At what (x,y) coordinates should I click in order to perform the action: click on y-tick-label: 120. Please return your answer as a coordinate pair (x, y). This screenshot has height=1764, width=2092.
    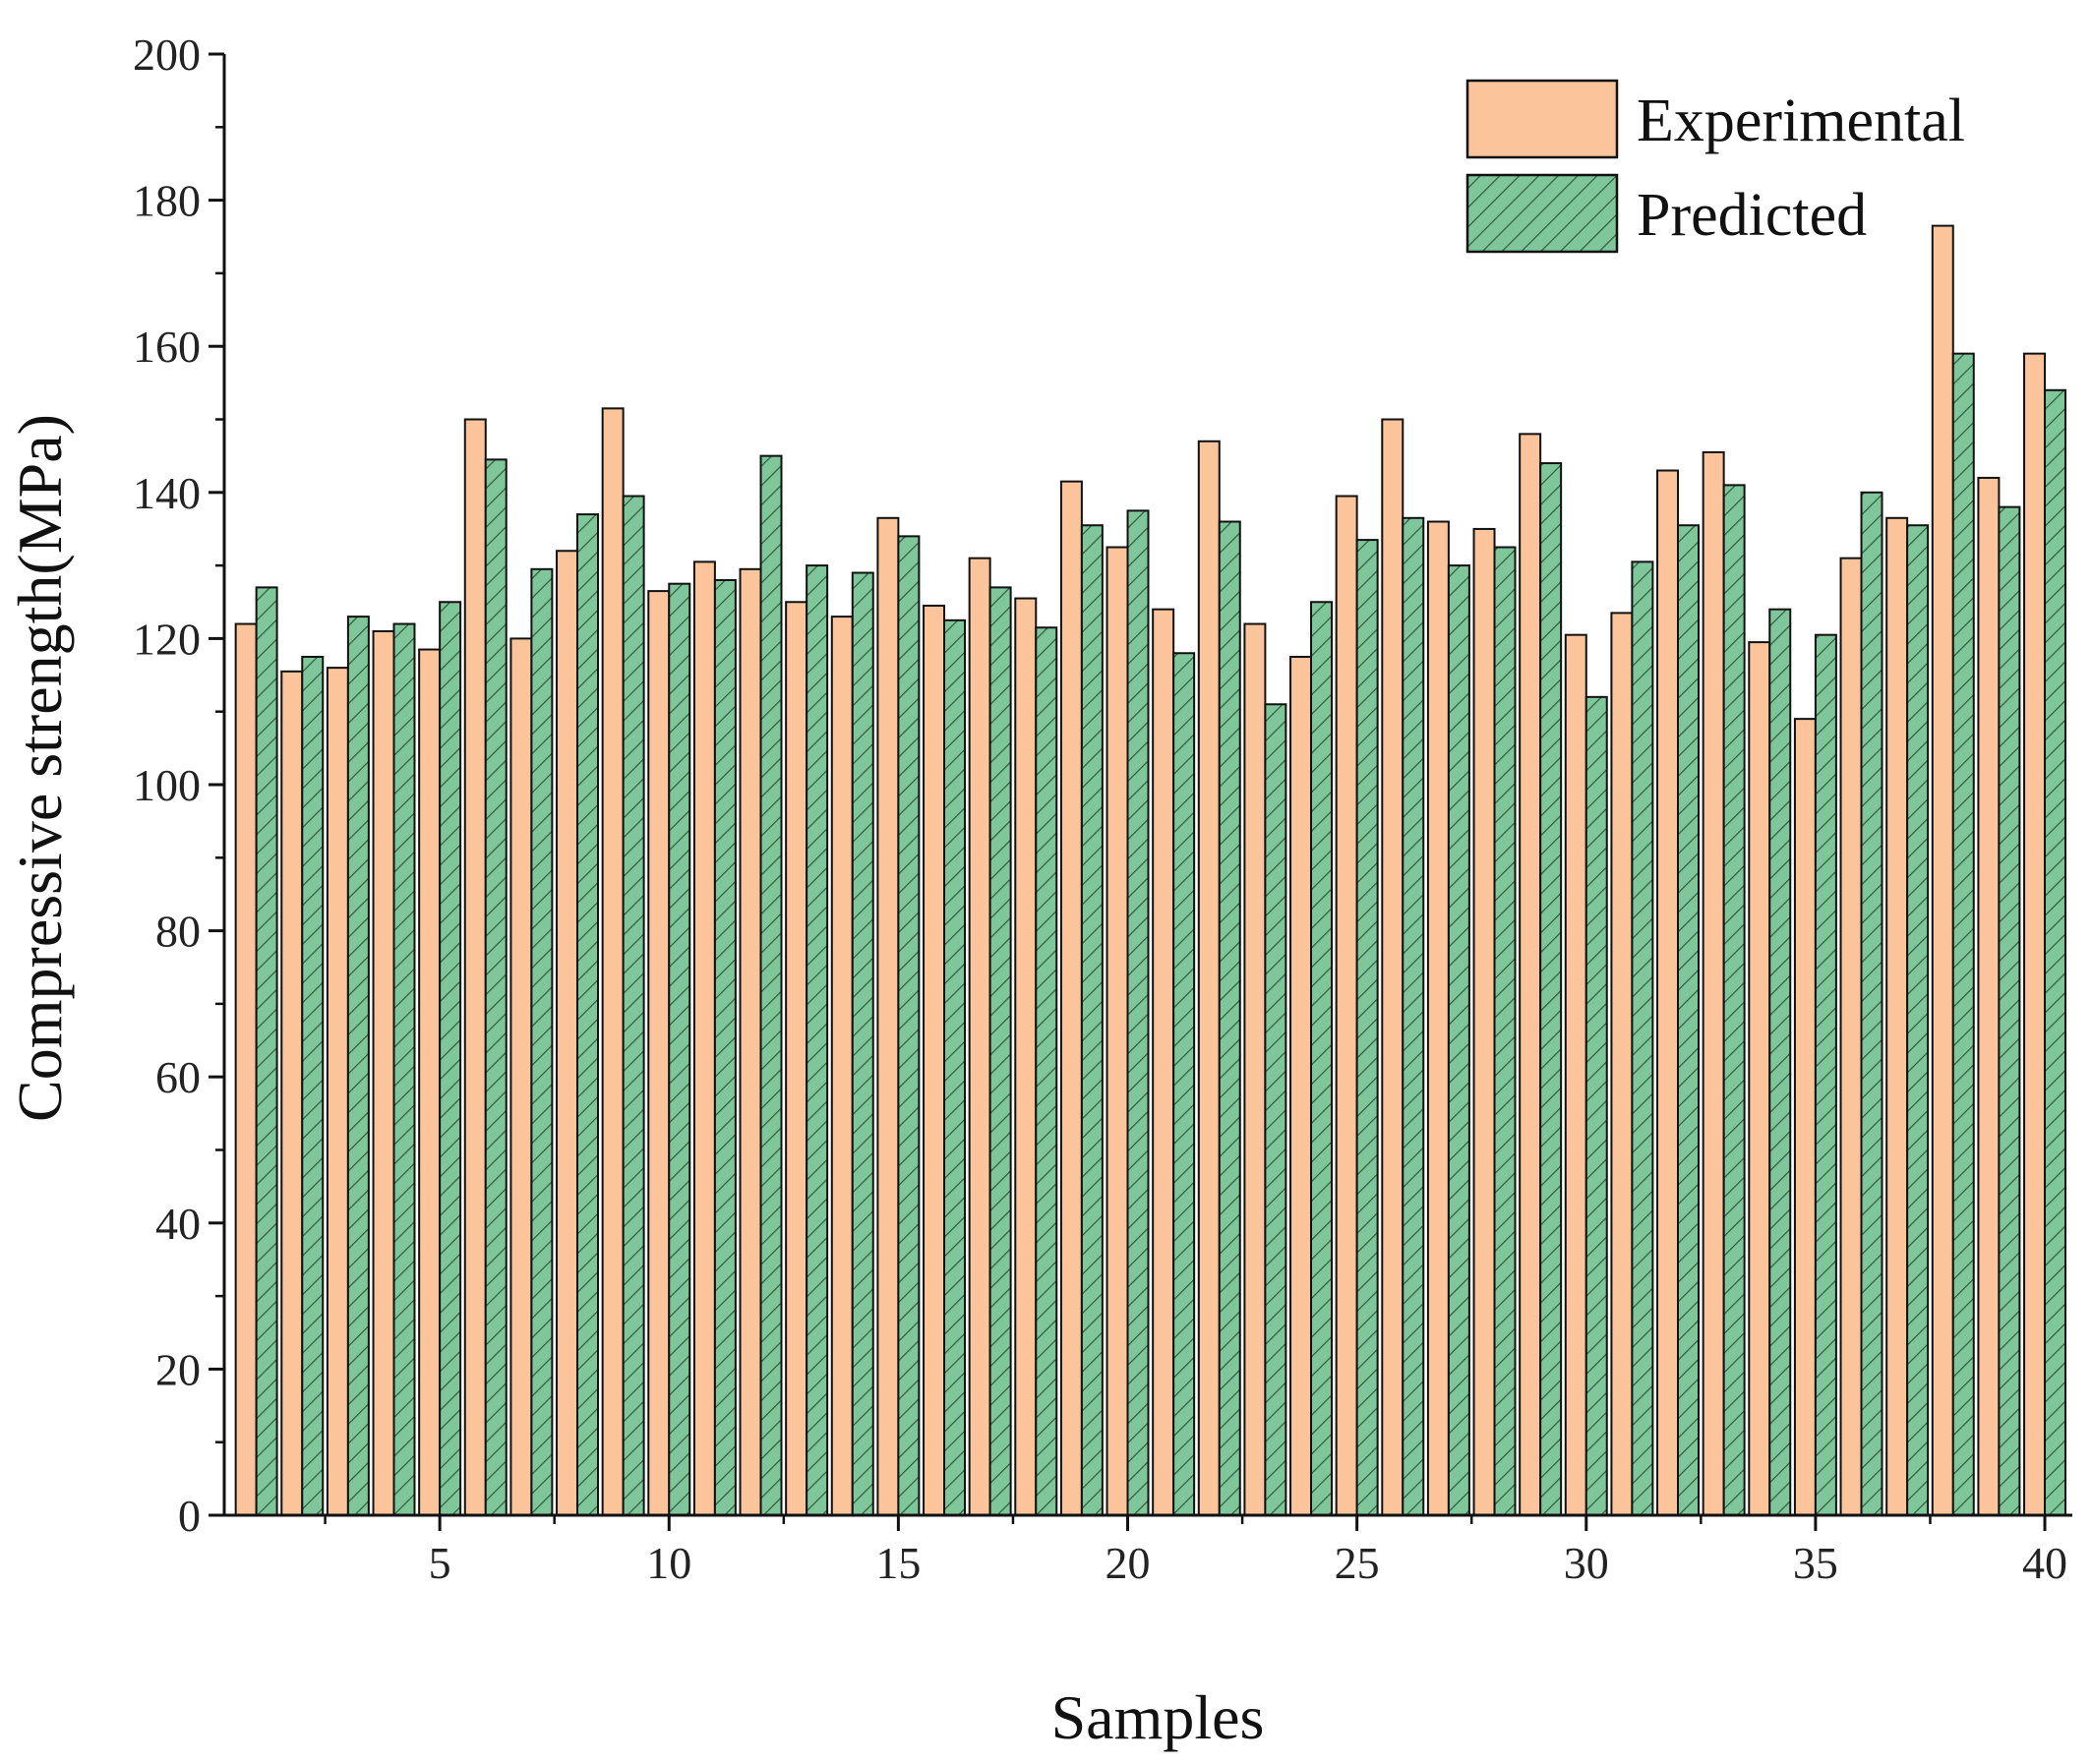
    Looking at the image, I should click on (167, 639).